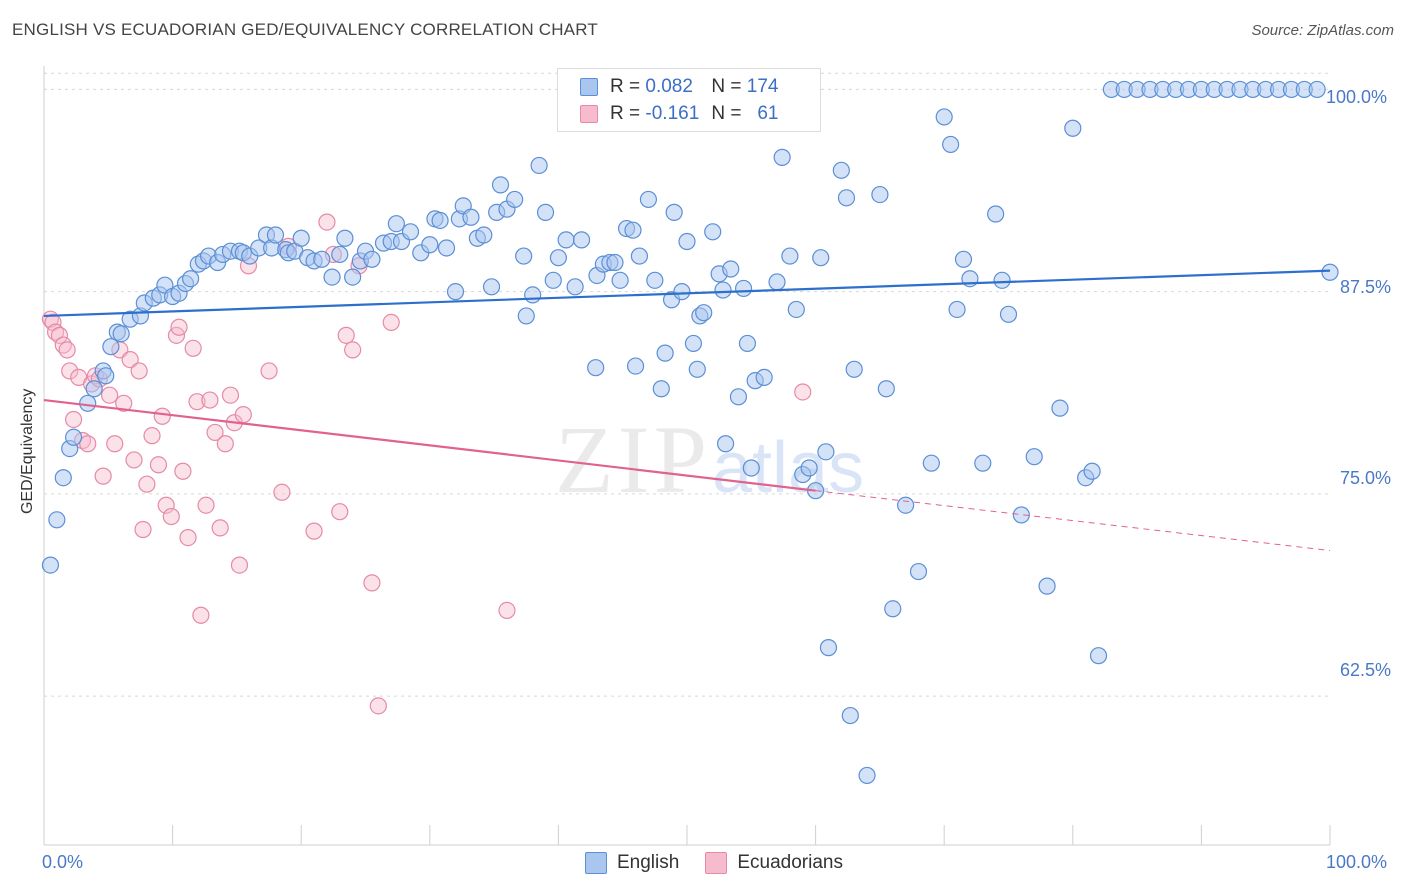 Image resolution: width=1406 pixels, height=892 pixels. Describe the element at coordinates (63, 862) in the screenshot. I see `x-tick-min: 0.0%` at that location.